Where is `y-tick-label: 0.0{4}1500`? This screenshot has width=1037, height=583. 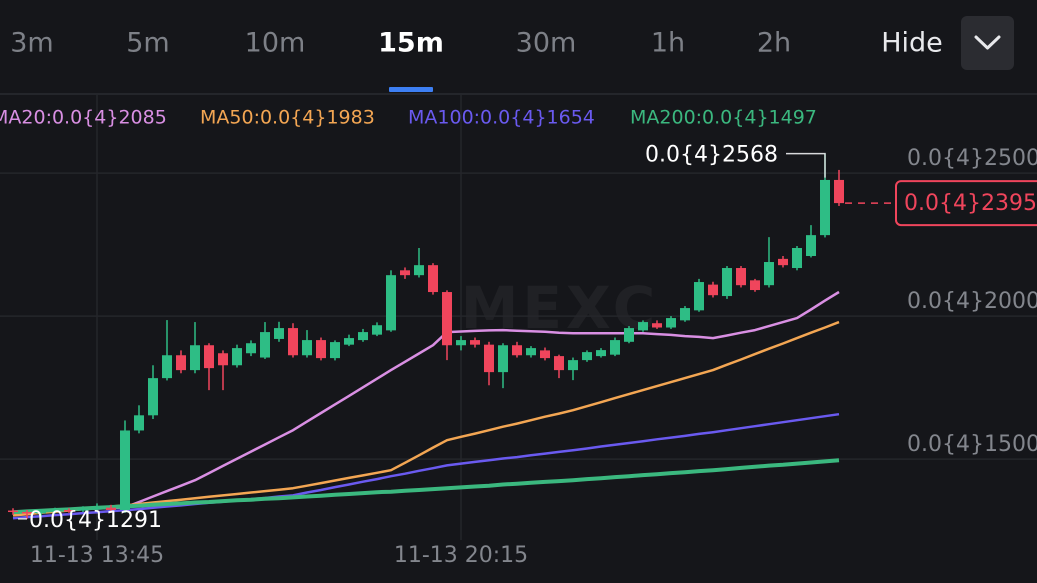 y-tick-label: 0.0{4}1500 is located at coordinates (972, 444).